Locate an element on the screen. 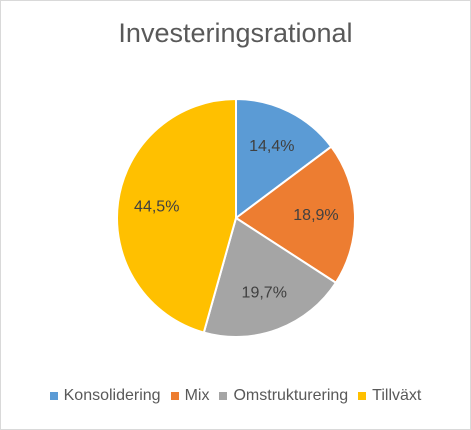 The width and height of the screenshot is (471, 430). legend-item-omstrukturering: Omstrukturering is located at coordinates (283, 396).